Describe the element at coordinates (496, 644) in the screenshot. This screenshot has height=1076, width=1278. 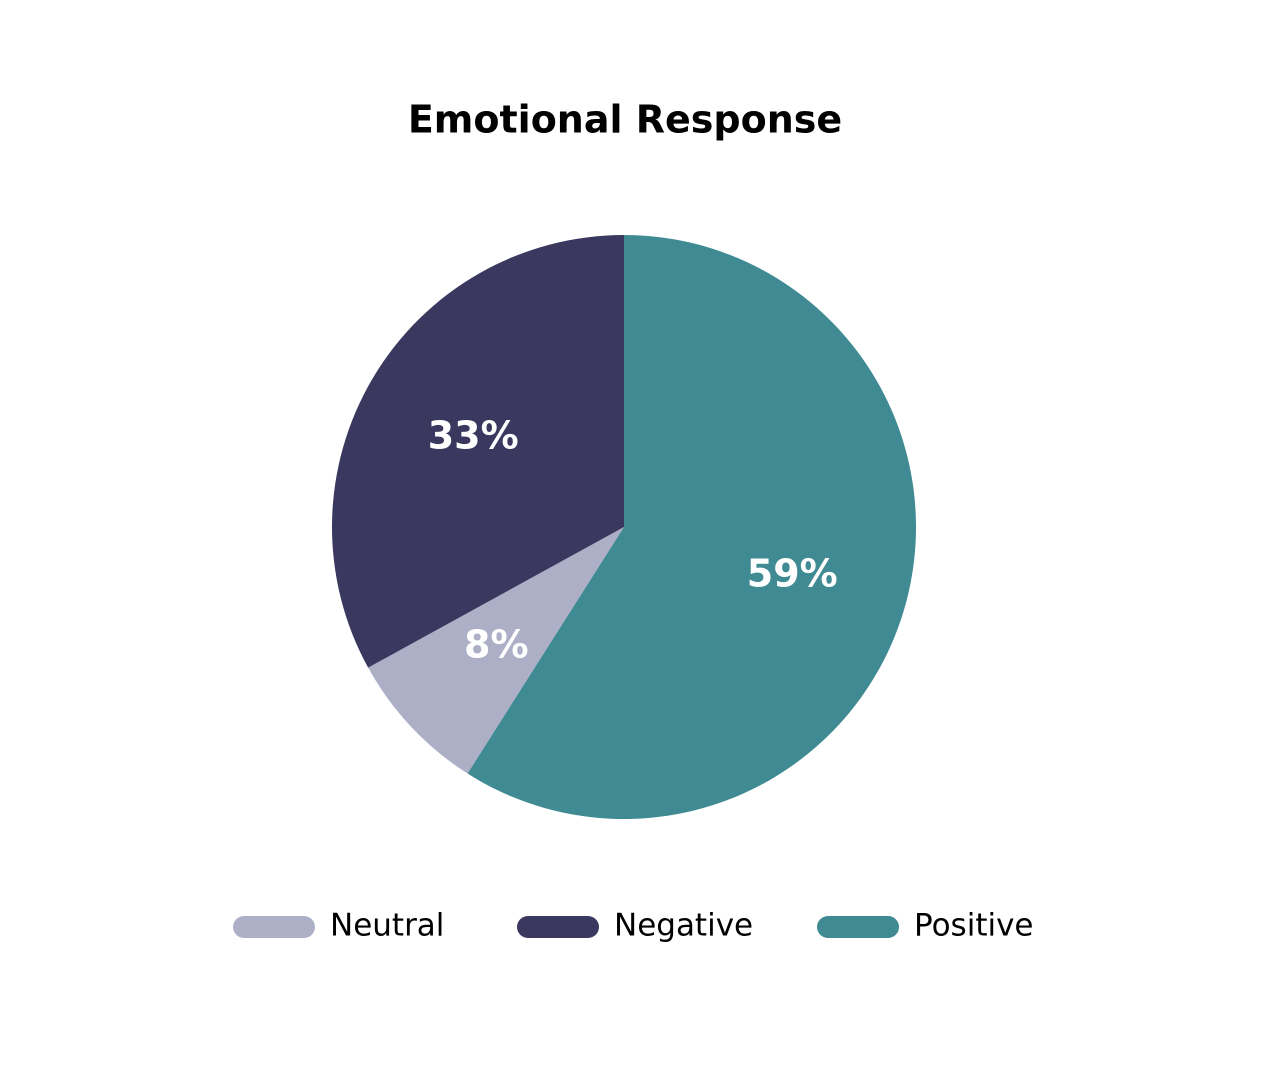
I see `value-label: 8%` at that location.